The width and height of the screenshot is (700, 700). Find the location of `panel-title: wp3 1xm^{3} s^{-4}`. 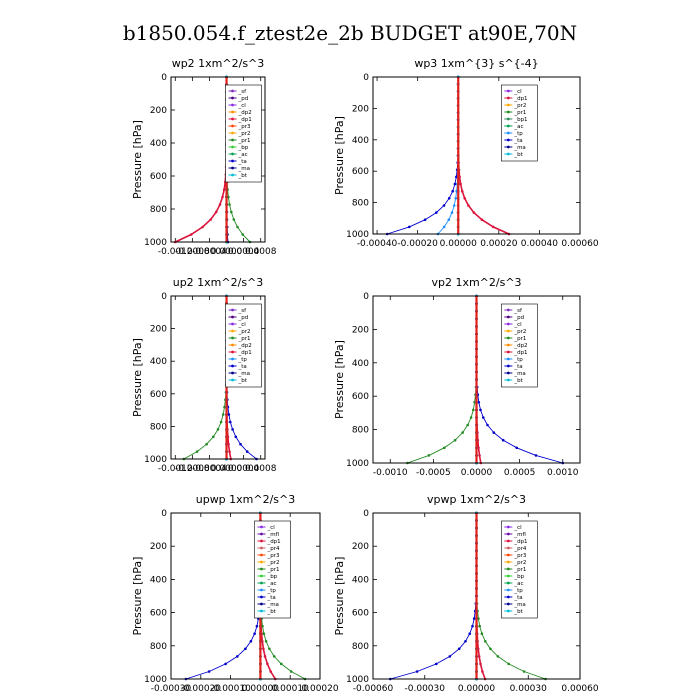

panel-title: wp3 1xm^{3} s^{-4} is located at coordinates (476, 63).